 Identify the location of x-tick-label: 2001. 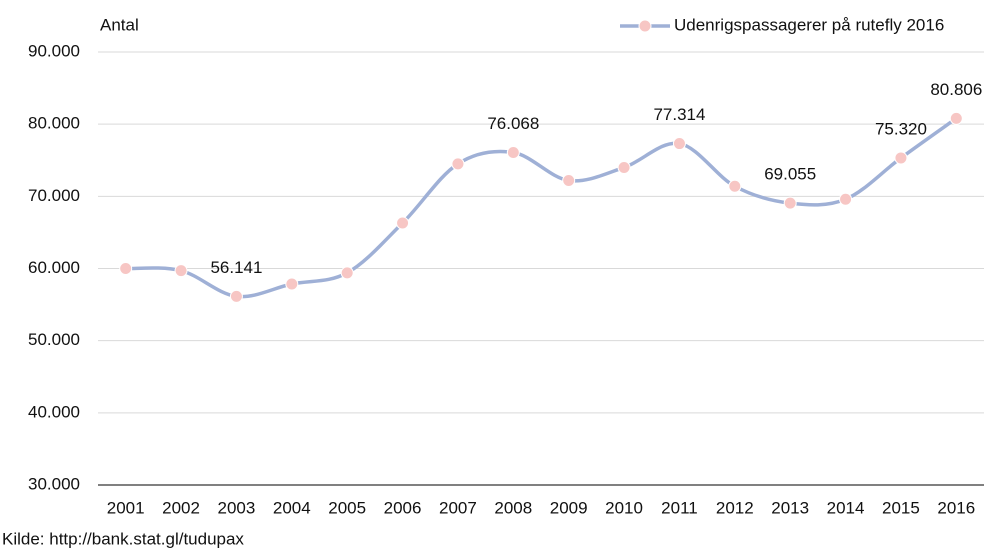
(126, 507).